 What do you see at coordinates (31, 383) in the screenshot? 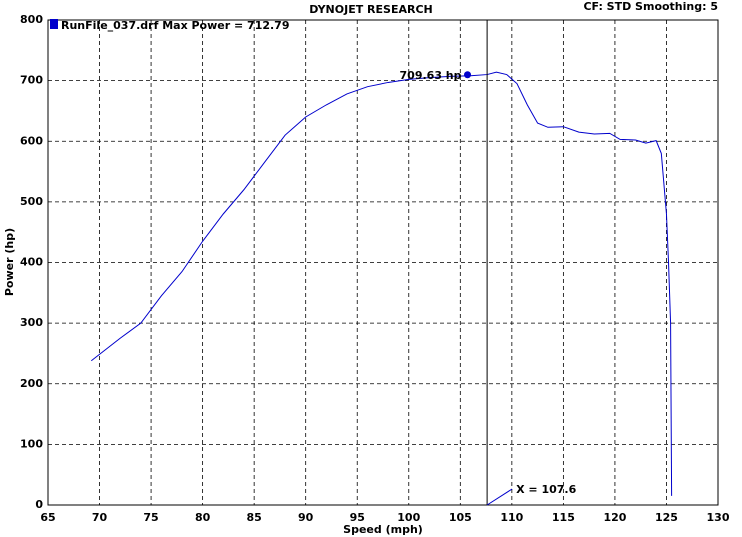
I see `y-tick-label: 200` at bounding box center [31, 383].